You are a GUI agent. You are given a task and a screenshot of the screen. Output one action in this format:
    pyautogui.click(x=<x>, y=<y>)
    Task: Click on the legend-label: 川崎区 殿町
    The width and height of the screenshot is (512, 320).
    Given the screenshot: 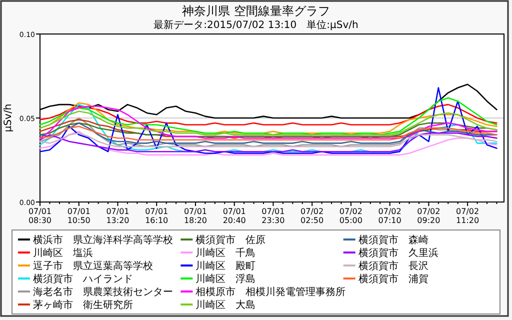 What is the action you would take?
    pyautogui.click(x=226, y=266)
    